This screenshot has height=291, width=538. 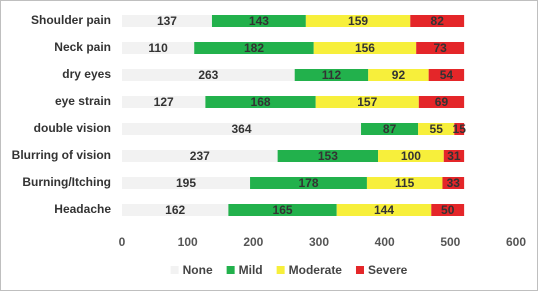 I want to click on category-label: Burning/Itching, so click(x=66, y=182).